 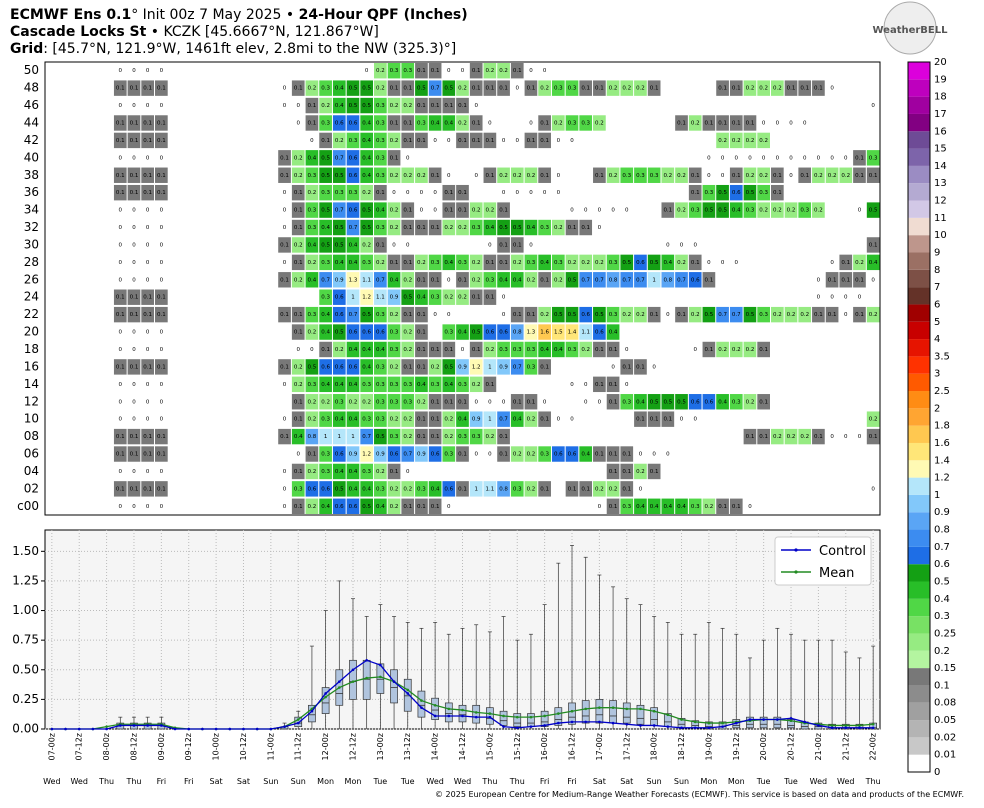 I want to click on day-label: Mon, so click(x=353, y=781).